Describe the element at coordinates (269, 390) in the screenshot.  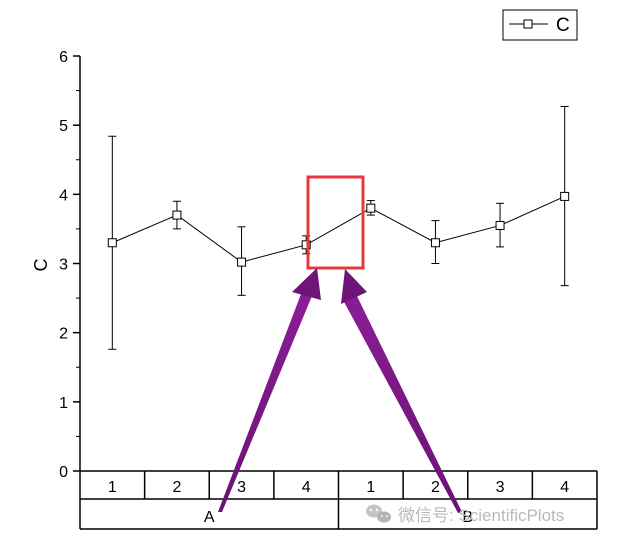
I see `arrow-a` at that location.